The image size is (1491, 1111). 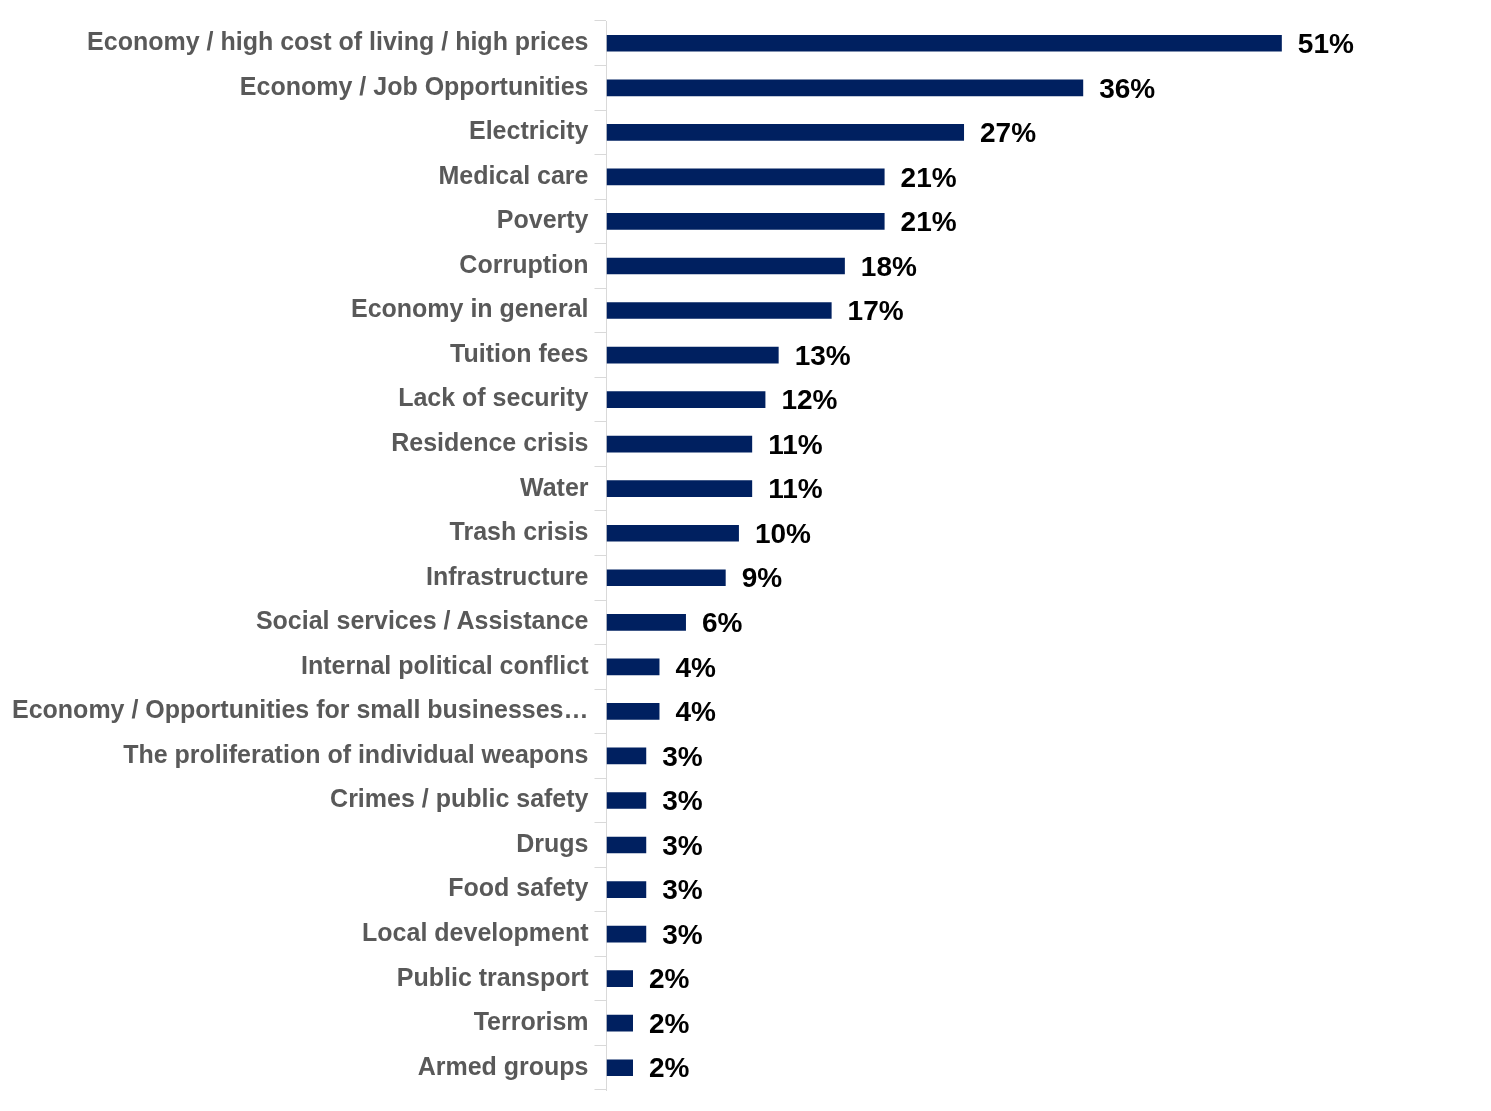 What do you see at coordinates (722, 623) in the screenshot?
I see `data-label: 6%` at bounding box center [722, 623].